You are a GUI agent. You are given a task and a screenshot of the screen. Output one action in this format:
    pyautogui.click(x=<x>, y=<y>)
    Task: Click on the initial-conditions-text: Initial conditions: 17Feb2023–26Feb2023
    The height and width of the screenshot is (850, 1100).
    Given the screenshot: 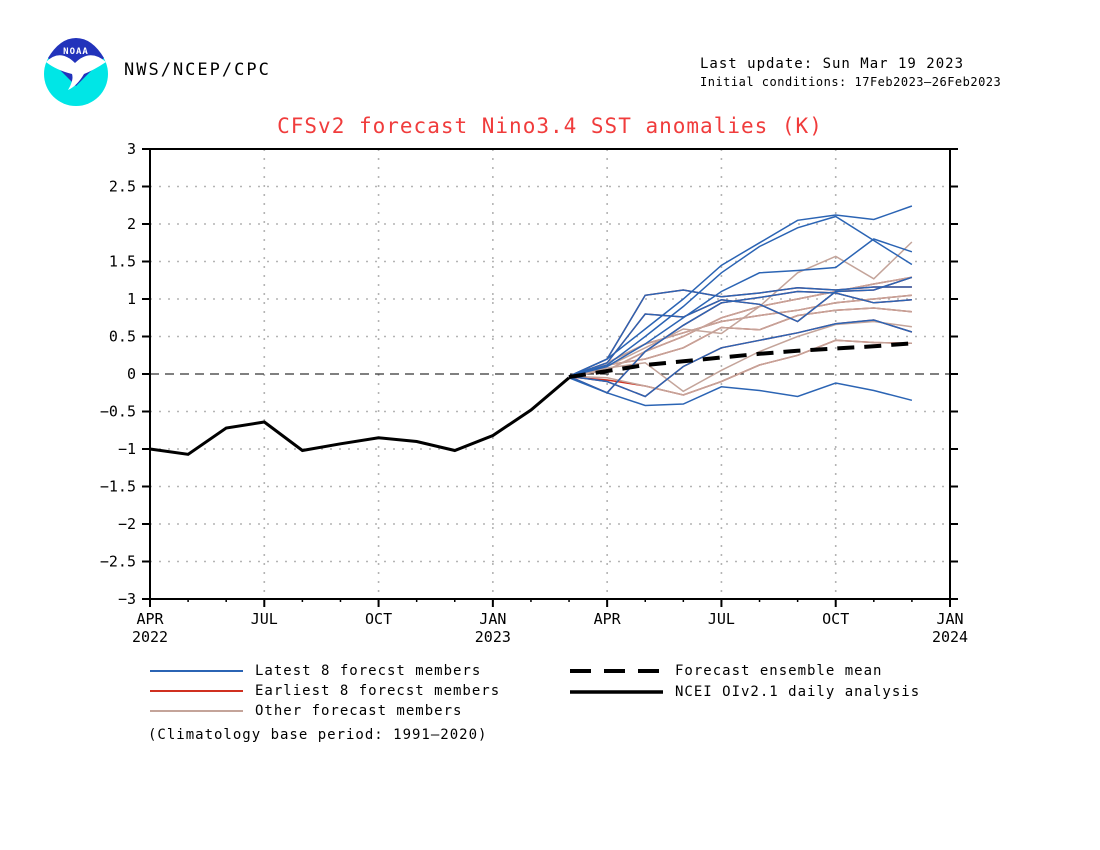 What is the action you would take?
    pyautogui.click(x=851, y=82)
    